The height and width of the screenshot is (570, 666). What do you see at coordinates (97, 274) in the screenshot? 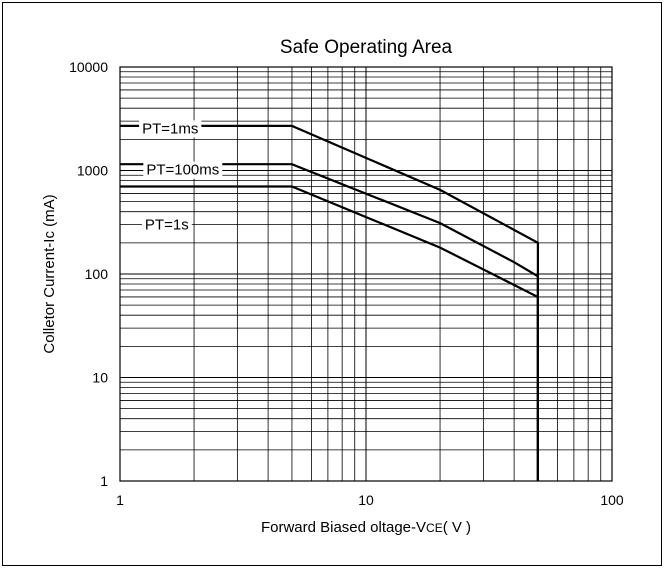
I see `y-tick-label: 100` at bounding box center [97, 274].